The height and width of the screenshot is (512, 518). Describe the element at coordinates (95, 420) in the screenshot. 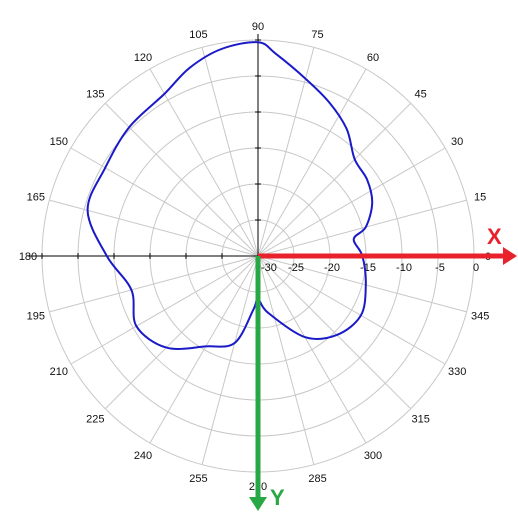

I see `angle-tick-label: 225` at that location.